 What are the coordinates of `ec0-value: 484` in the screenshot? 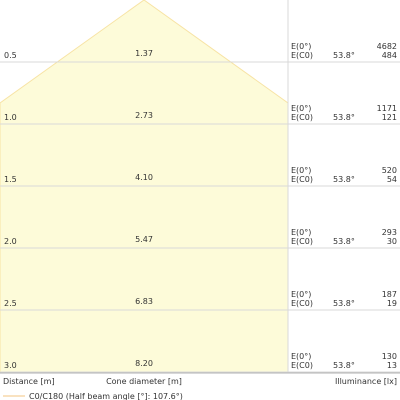 It's located at (389, 55).